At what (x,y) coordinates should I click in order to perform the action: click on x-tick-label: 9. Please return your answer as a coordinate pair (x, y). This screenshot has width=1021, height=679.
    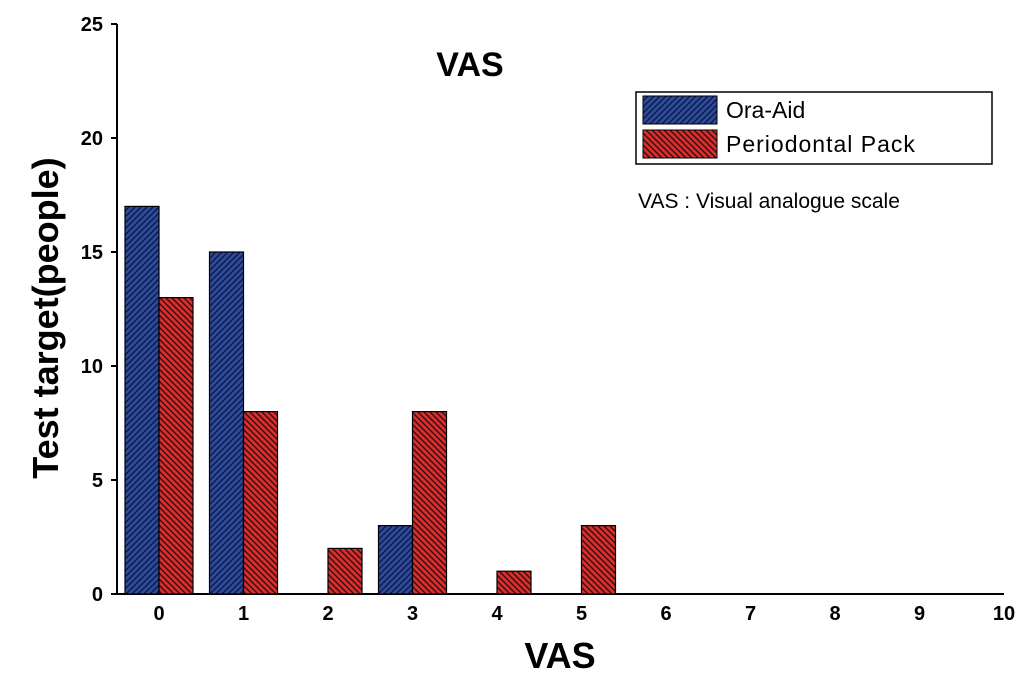
    Looking at the image, I should click on (919, 614).